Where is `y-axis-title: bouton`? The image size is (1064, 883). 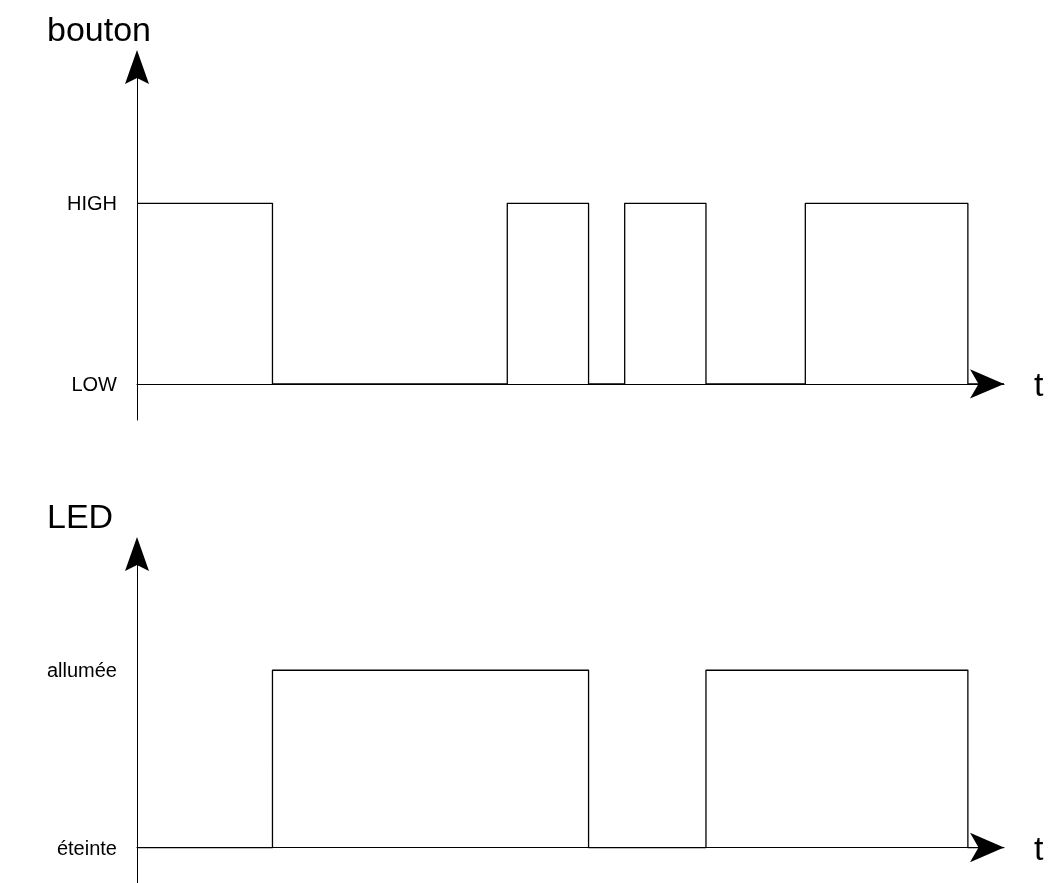 y-axis-title: bouton is located at coordinates (99, 29).